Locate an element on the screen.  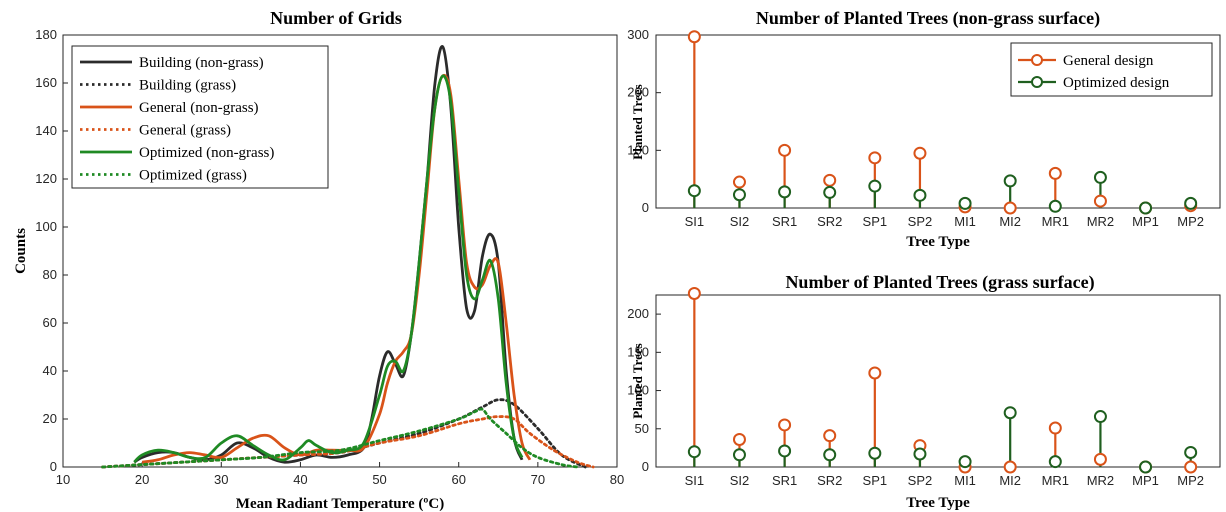
category-label: MR2 is located at coordinates (1100, 221).